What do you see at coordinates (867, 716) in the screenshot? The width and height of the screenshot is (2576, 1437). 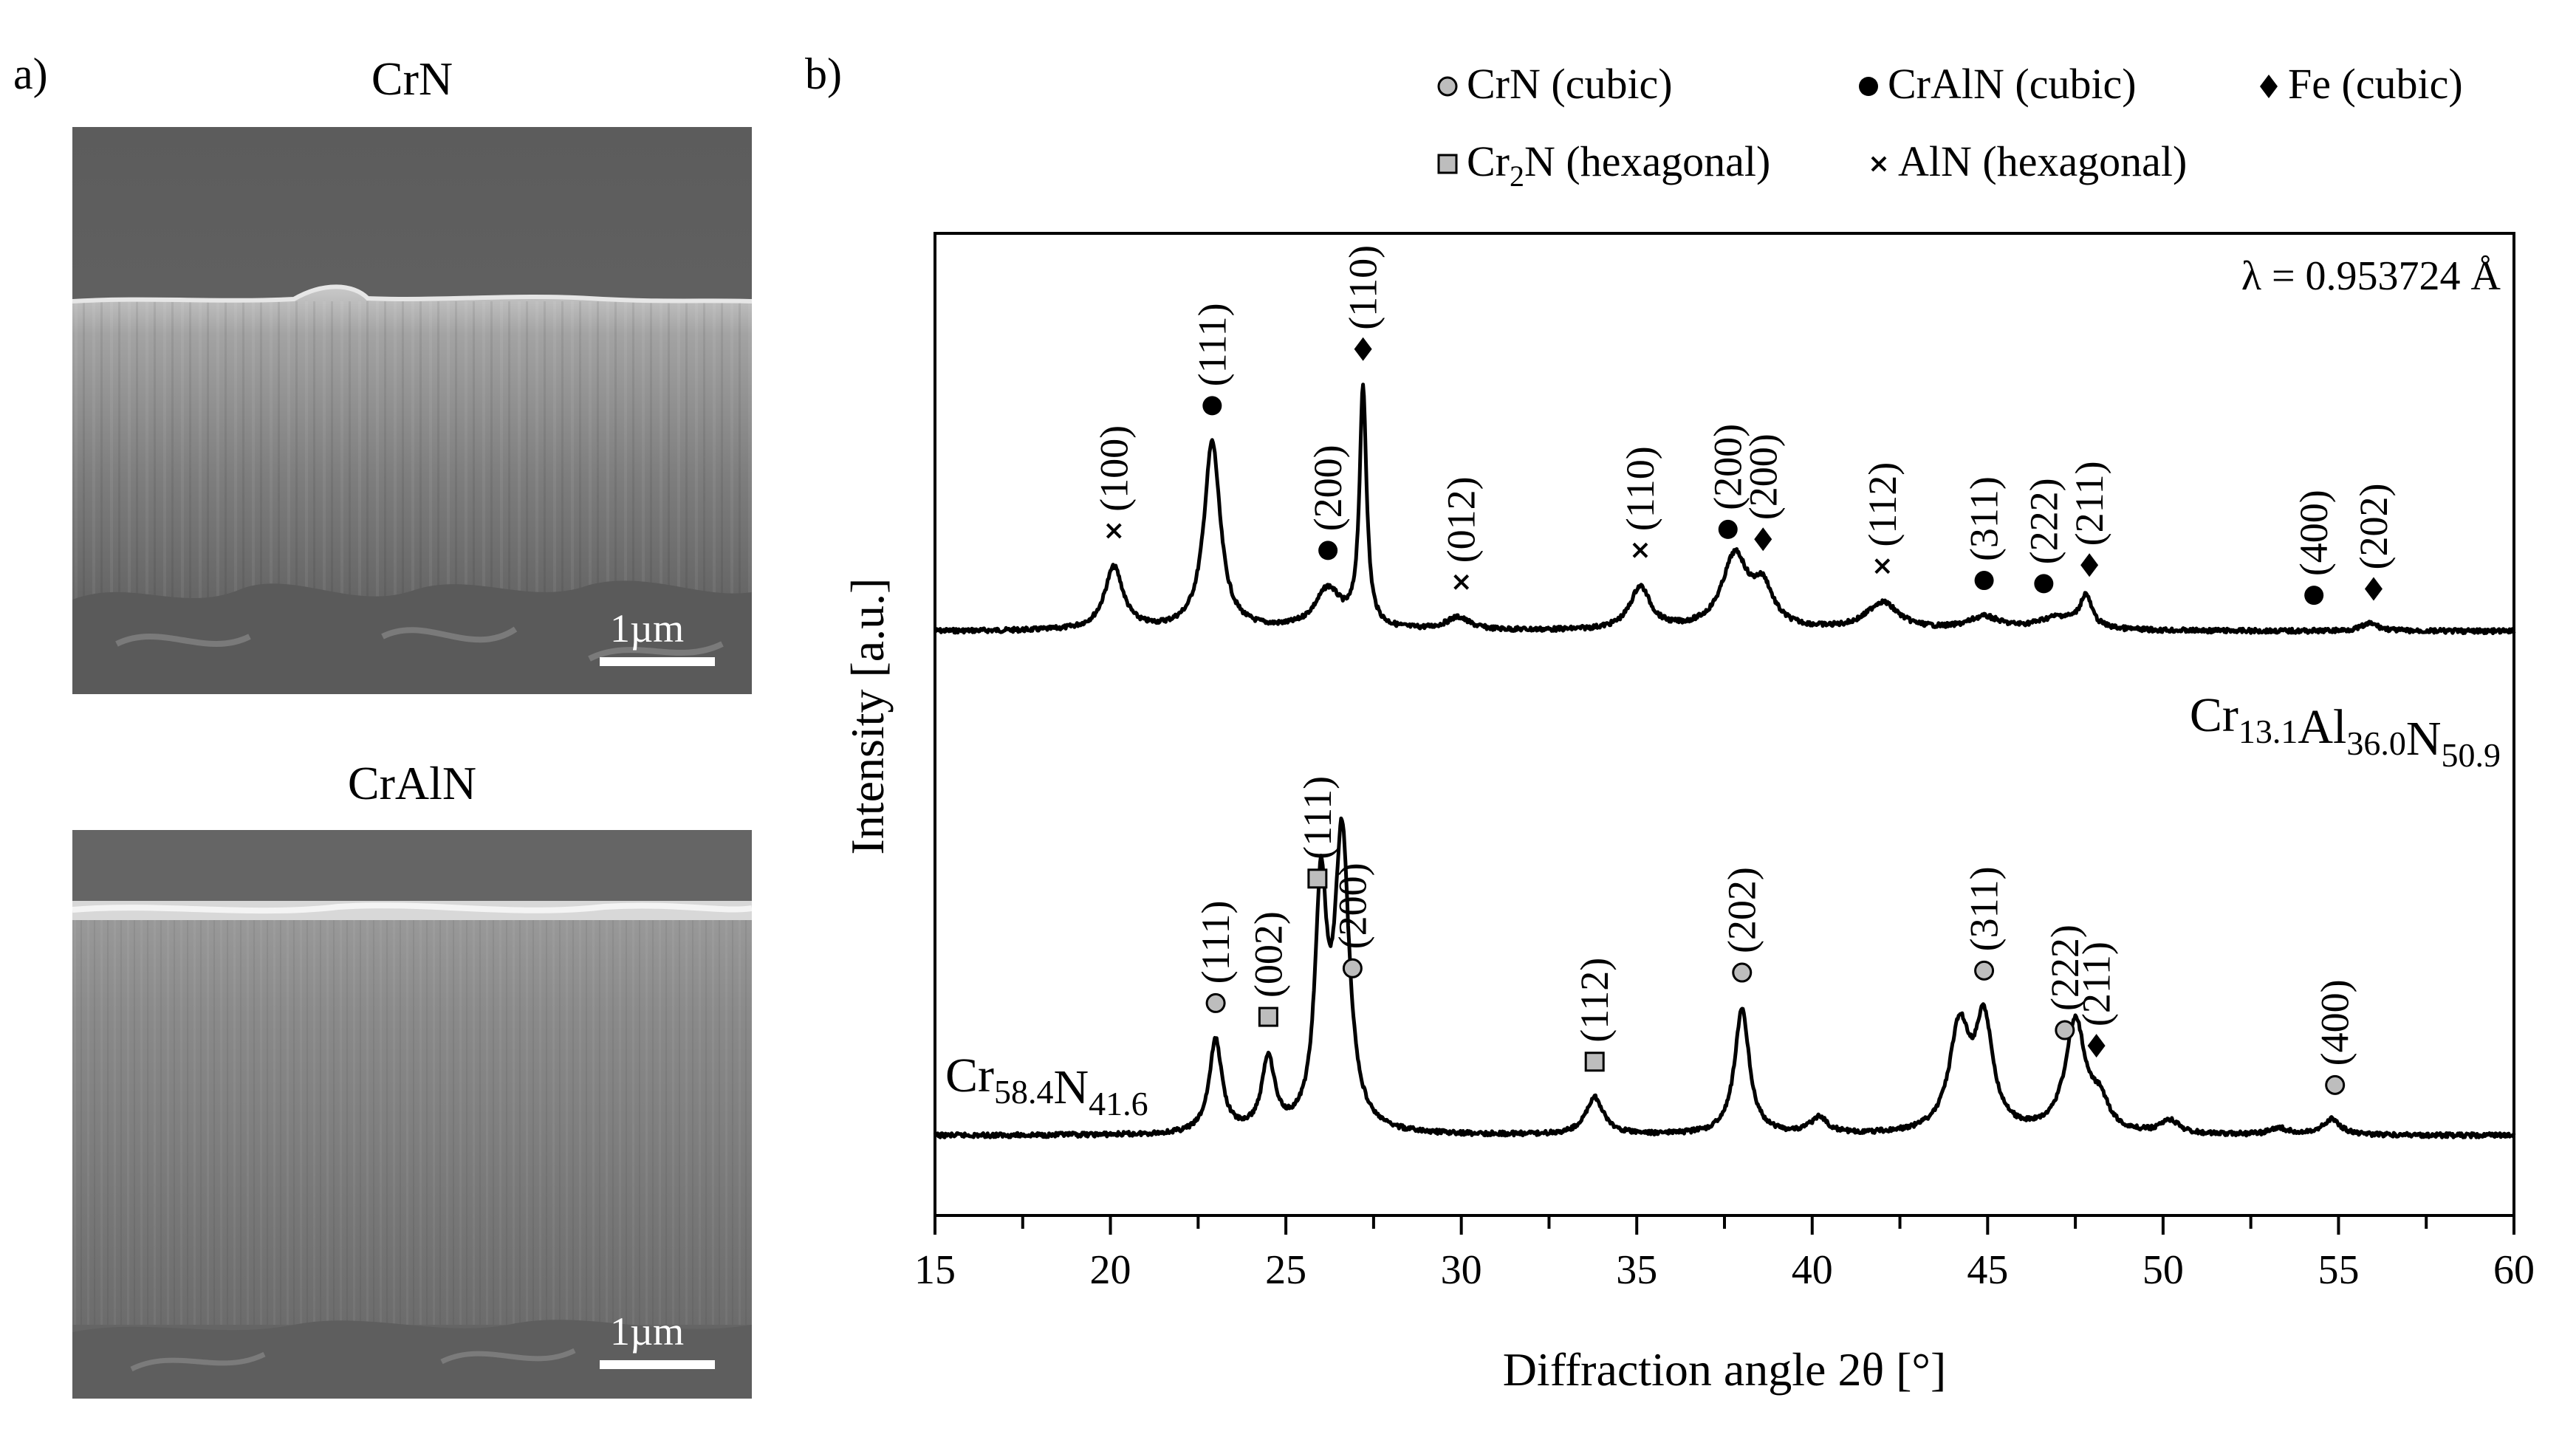 I see `y-axis-label: Intensity [a.u.]` at bounding box center [867, 716].